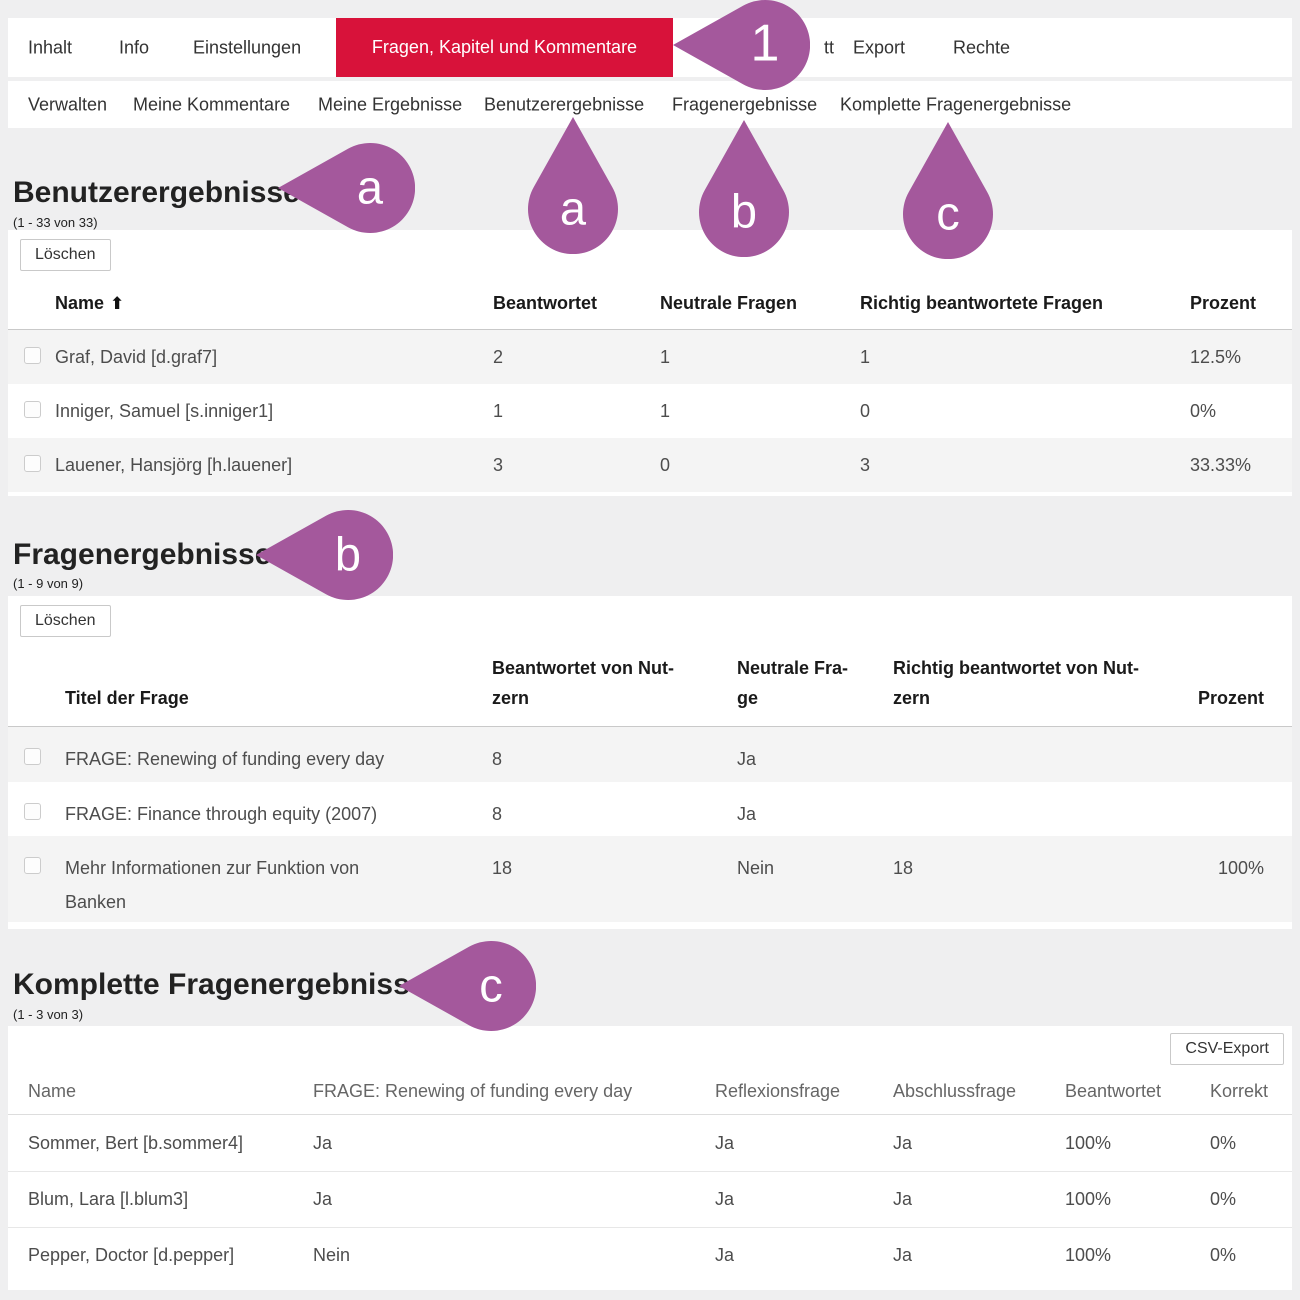 Image resolution: width=1300 pixels, height=1300 pixels. I want to click on column-header-neutrale-fragen: Neutrale Fragen, so click(729, 302).